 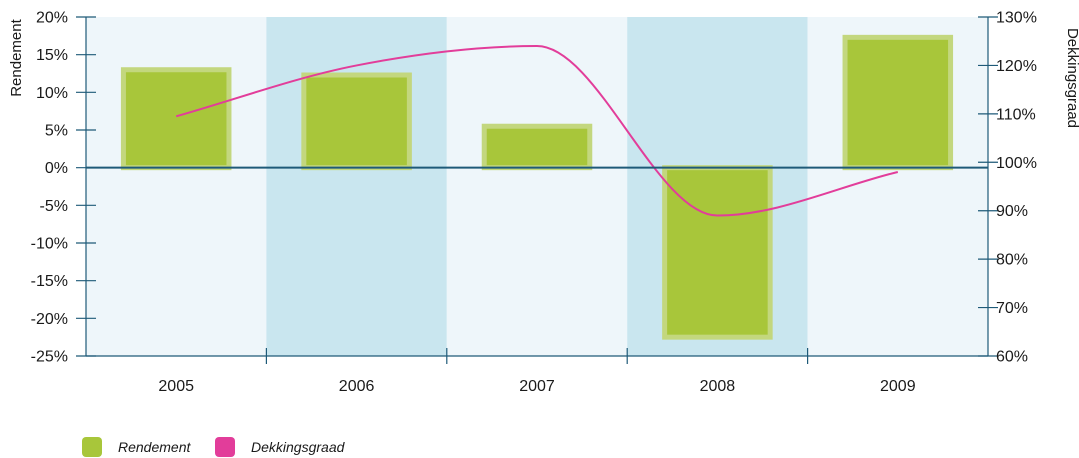 What do you see at coordinates (16, 57) in the screenshot?
I see `left-axis-title: Rendement` at bounding box center [16, 57].